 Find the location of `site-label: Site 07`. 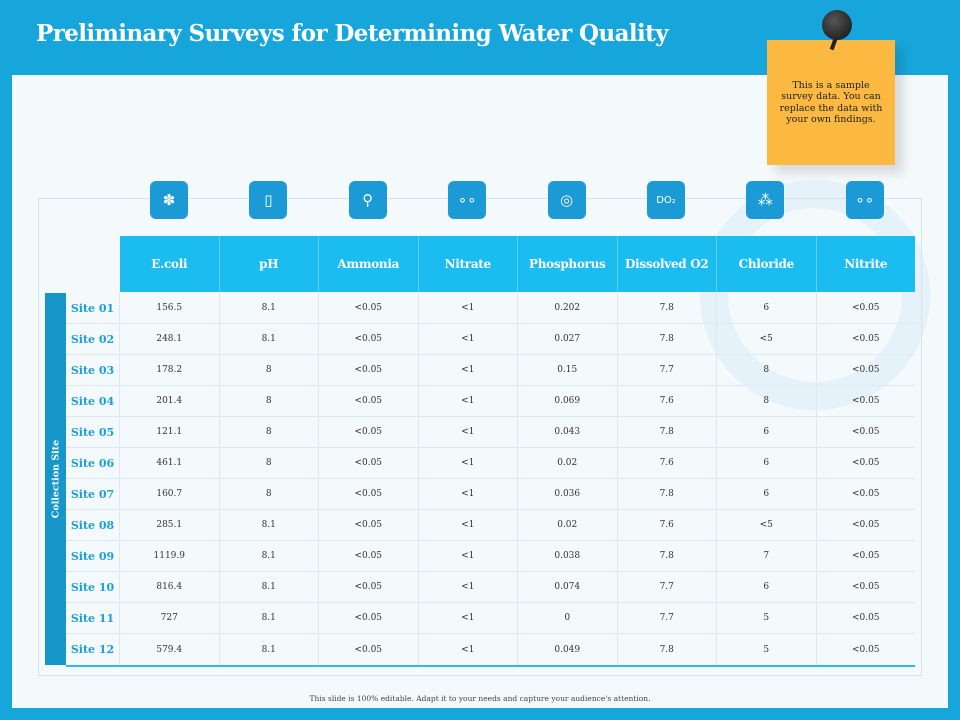

site-label: Site 07 is located at coordinates (93, 494).